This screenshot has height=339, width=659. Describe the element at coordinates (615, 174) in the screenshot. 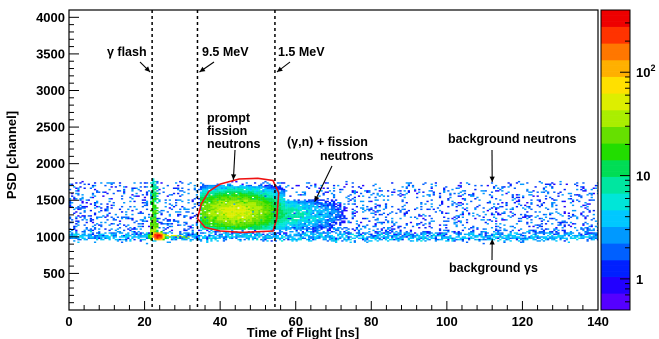

I see `colorbar-swatch` at that location.